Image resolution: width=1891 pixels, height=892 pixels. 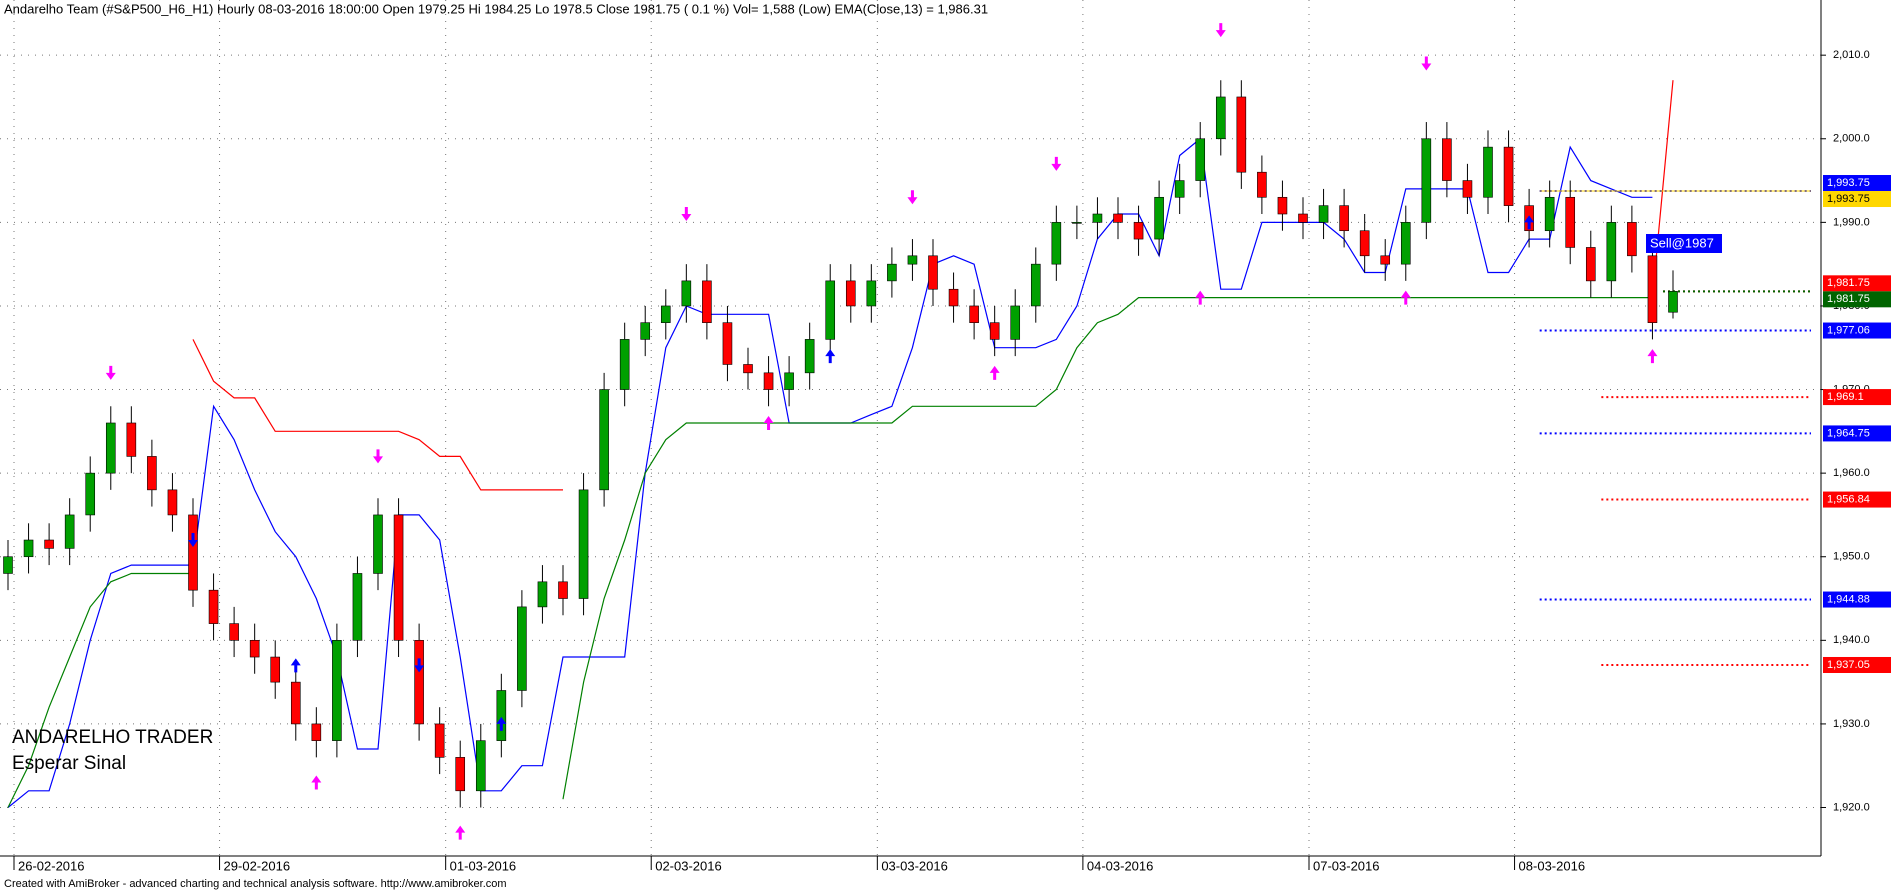 I want to click on y-tick-label: 1,950.0, so click(x=1851, y=557).